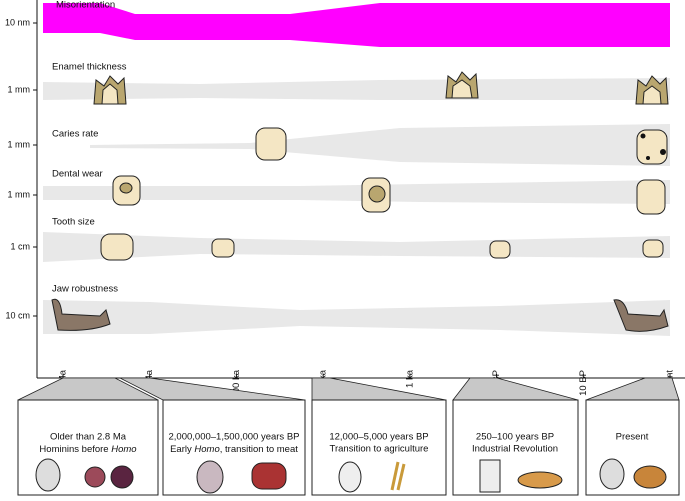 This screenshot has width=685, height=501. What do you see at coordinates (89, 67) in the screenshot?
I see `row-label: Enamel thickness` at bounding box center [89, 67].